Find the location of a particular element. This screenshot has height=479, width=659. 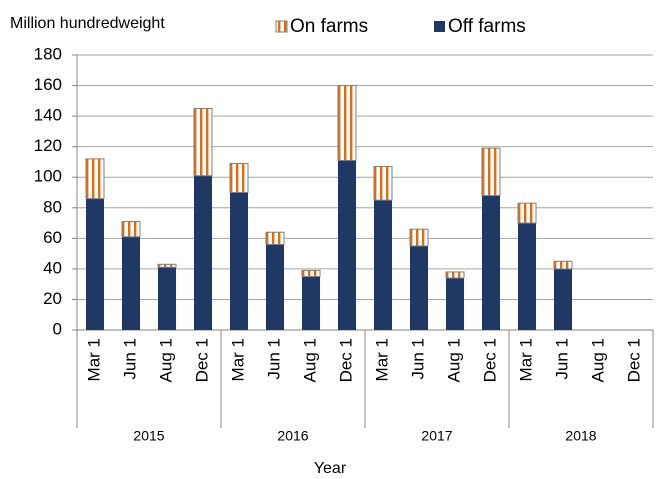

legend-label: On farms is located at coordinates (329, 26).